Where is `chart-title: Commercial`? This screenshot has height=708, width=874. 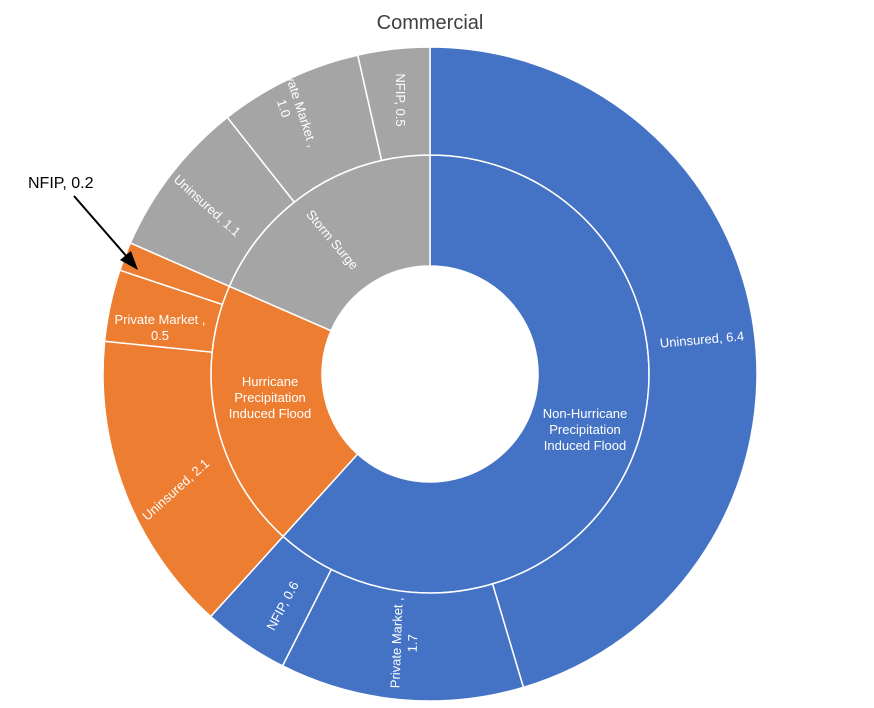 chart-title: Commercial is located at coordinates (430, 23).